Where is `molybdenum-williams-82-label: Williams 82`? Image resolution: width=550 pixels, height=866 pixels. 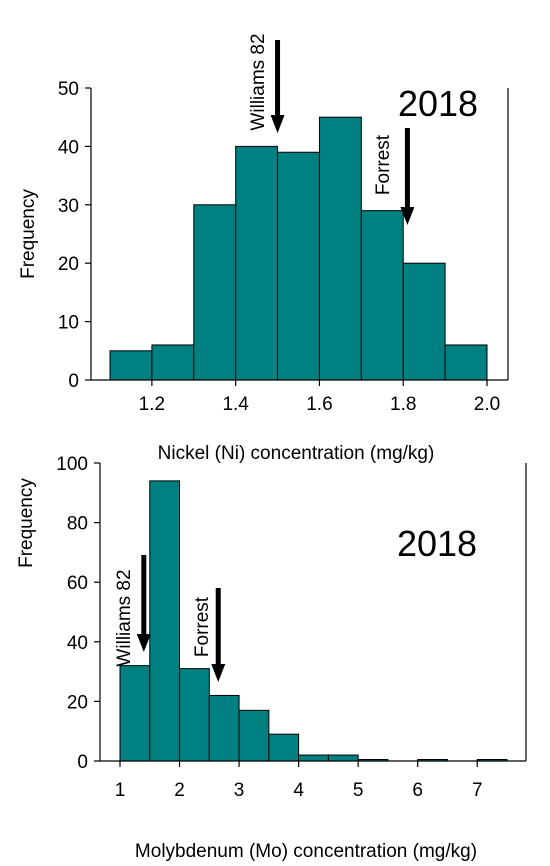
molybdenum-williams-82-label: Williams 82 is located at coordinates (124, 617).